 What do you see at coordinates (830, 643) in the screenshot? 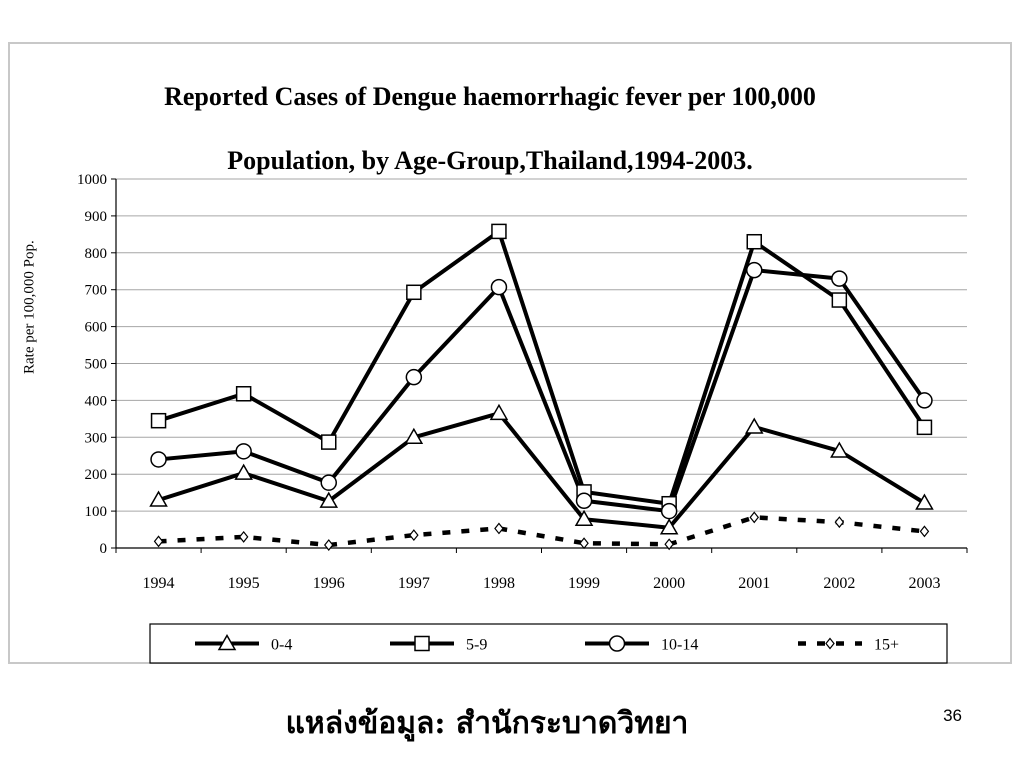
I see `legend-marker-15+` at bounding box center [830, 643].